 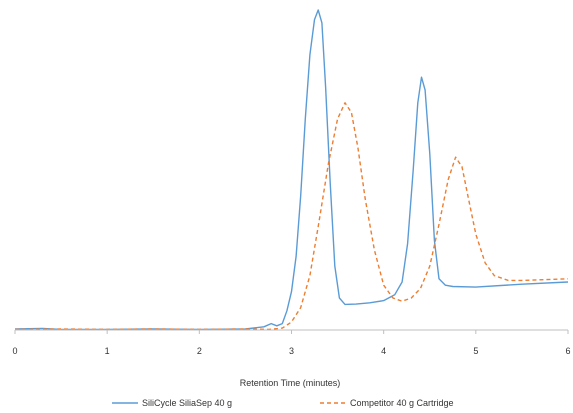 What do you see at coordinates (199, 351) in the screenshot?
I see `x-tick-label: 2` at bounding box center [199, 351].